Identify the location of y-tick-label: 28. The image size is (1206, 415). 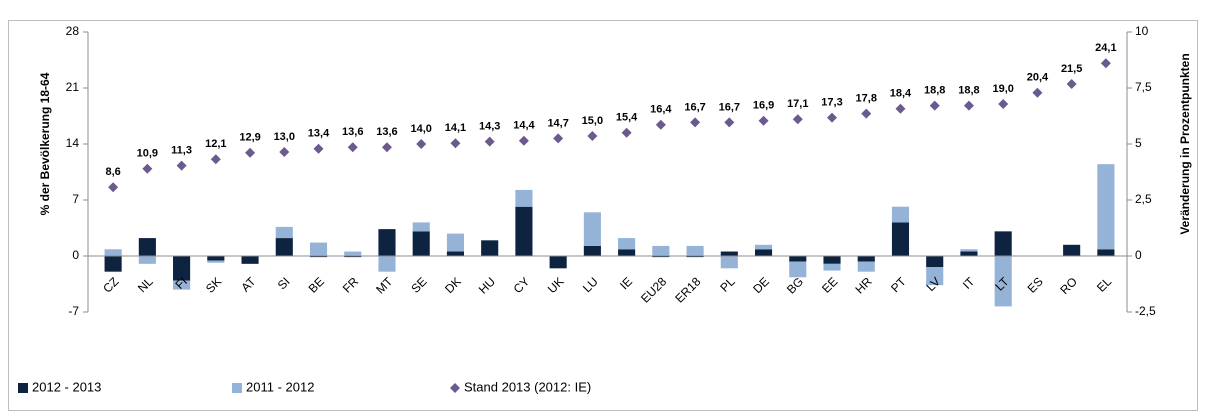
(73, 31).